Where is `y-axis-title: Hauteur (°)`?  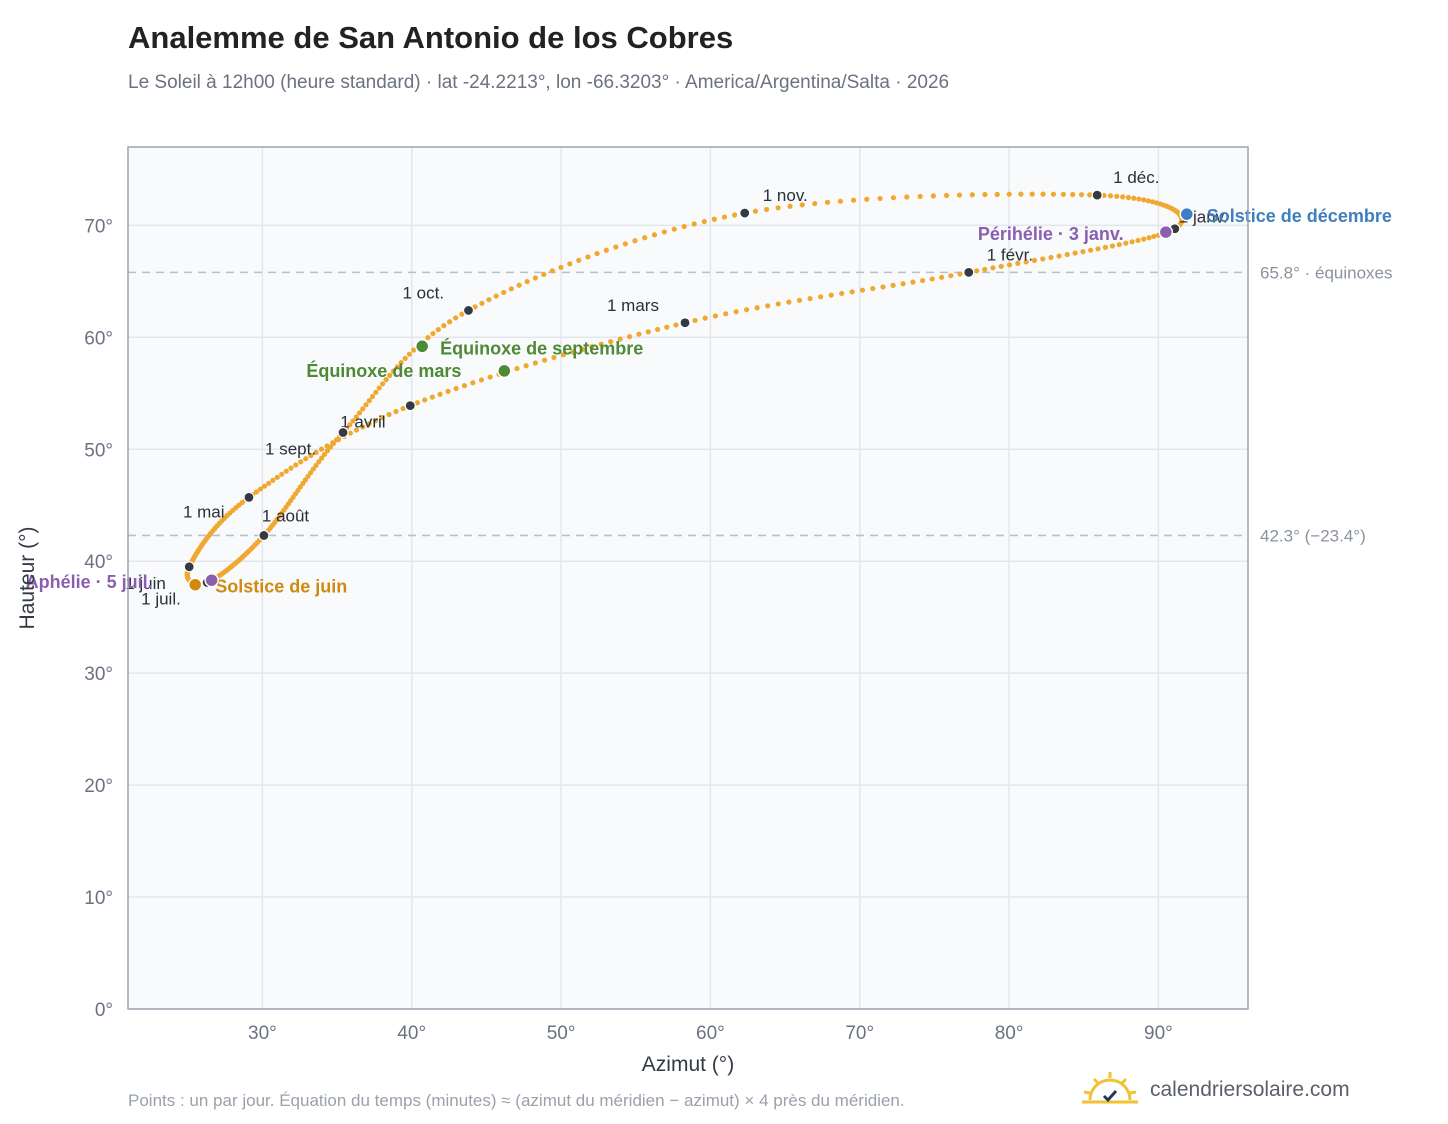 y-axis-title: Hauteur (°) is located at coordinates (27, 578).